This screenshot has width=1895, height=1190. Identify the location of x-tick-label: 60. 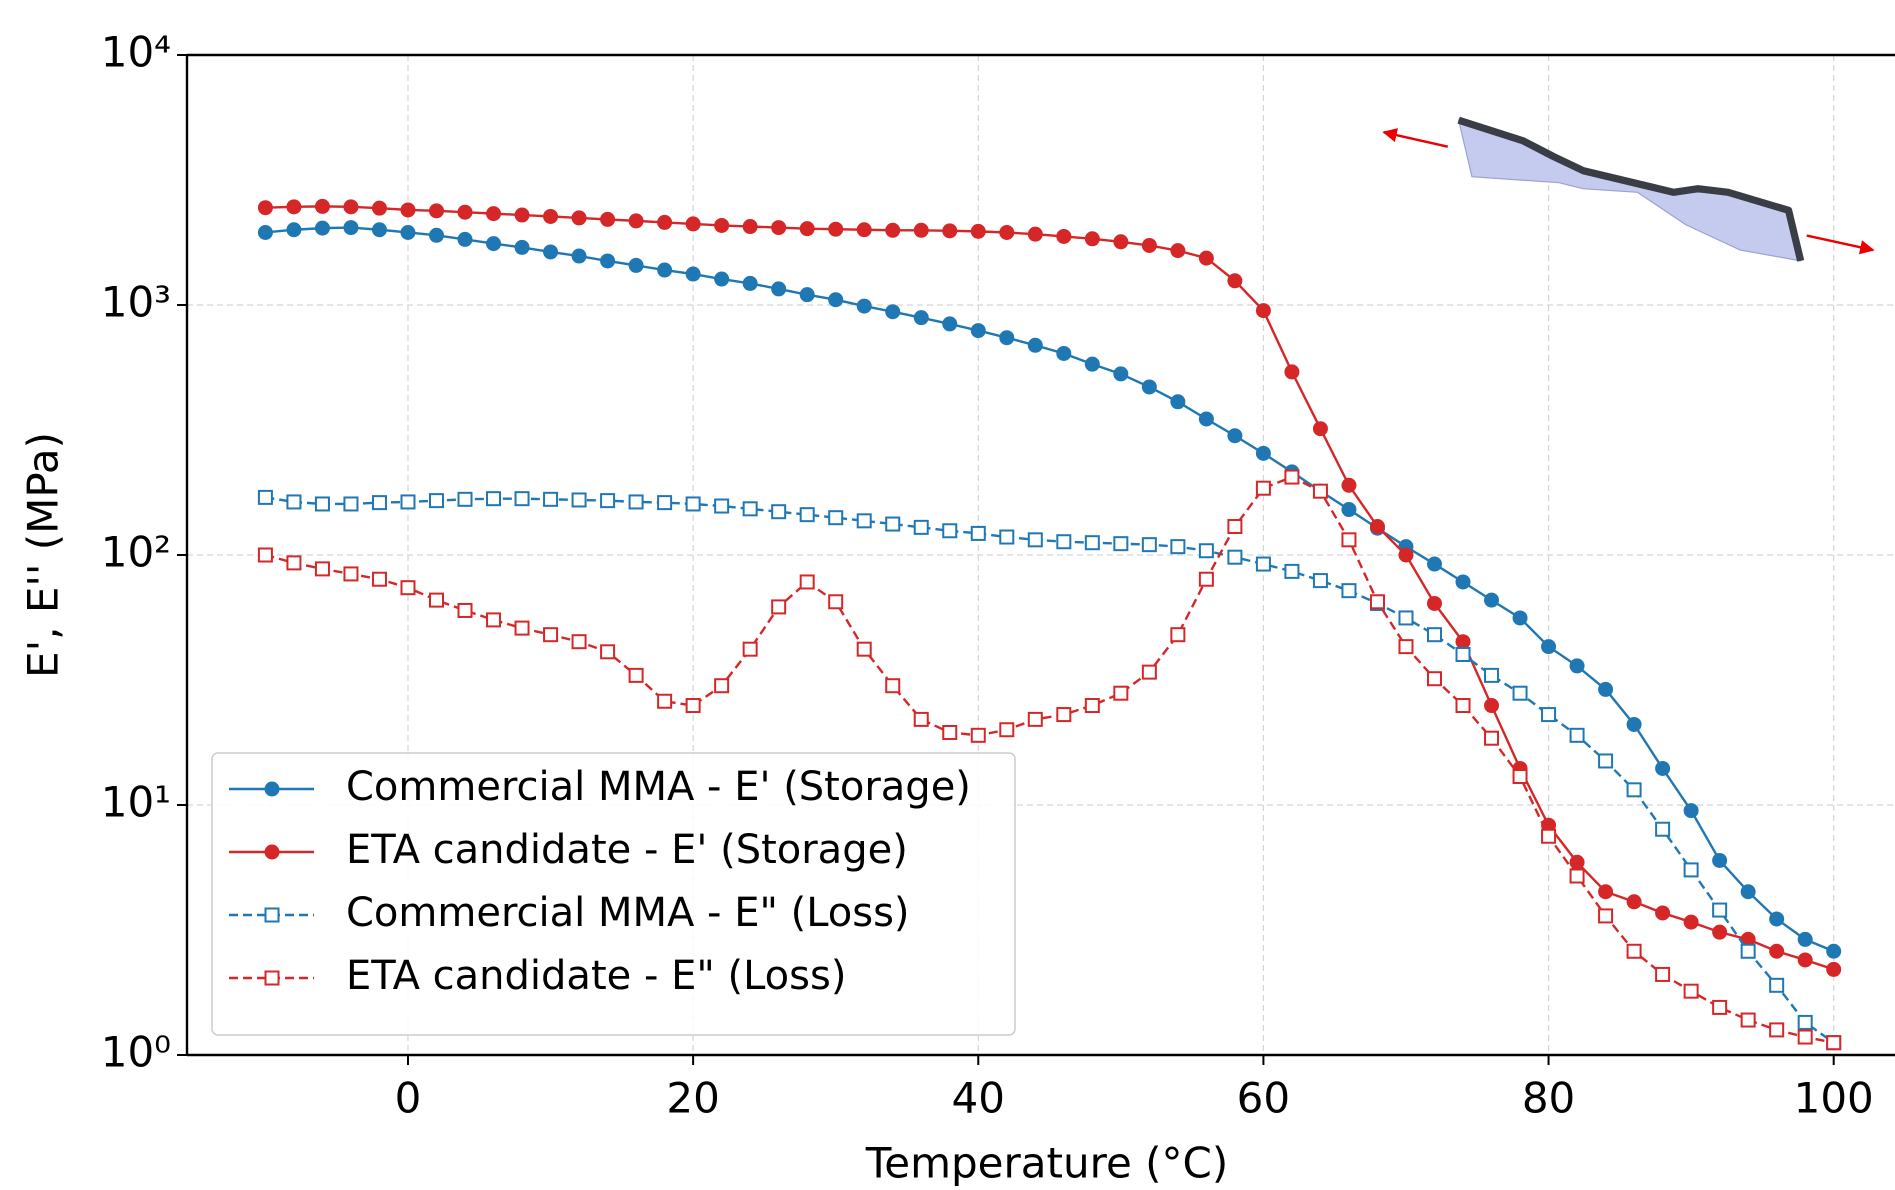
(1263, 1098).